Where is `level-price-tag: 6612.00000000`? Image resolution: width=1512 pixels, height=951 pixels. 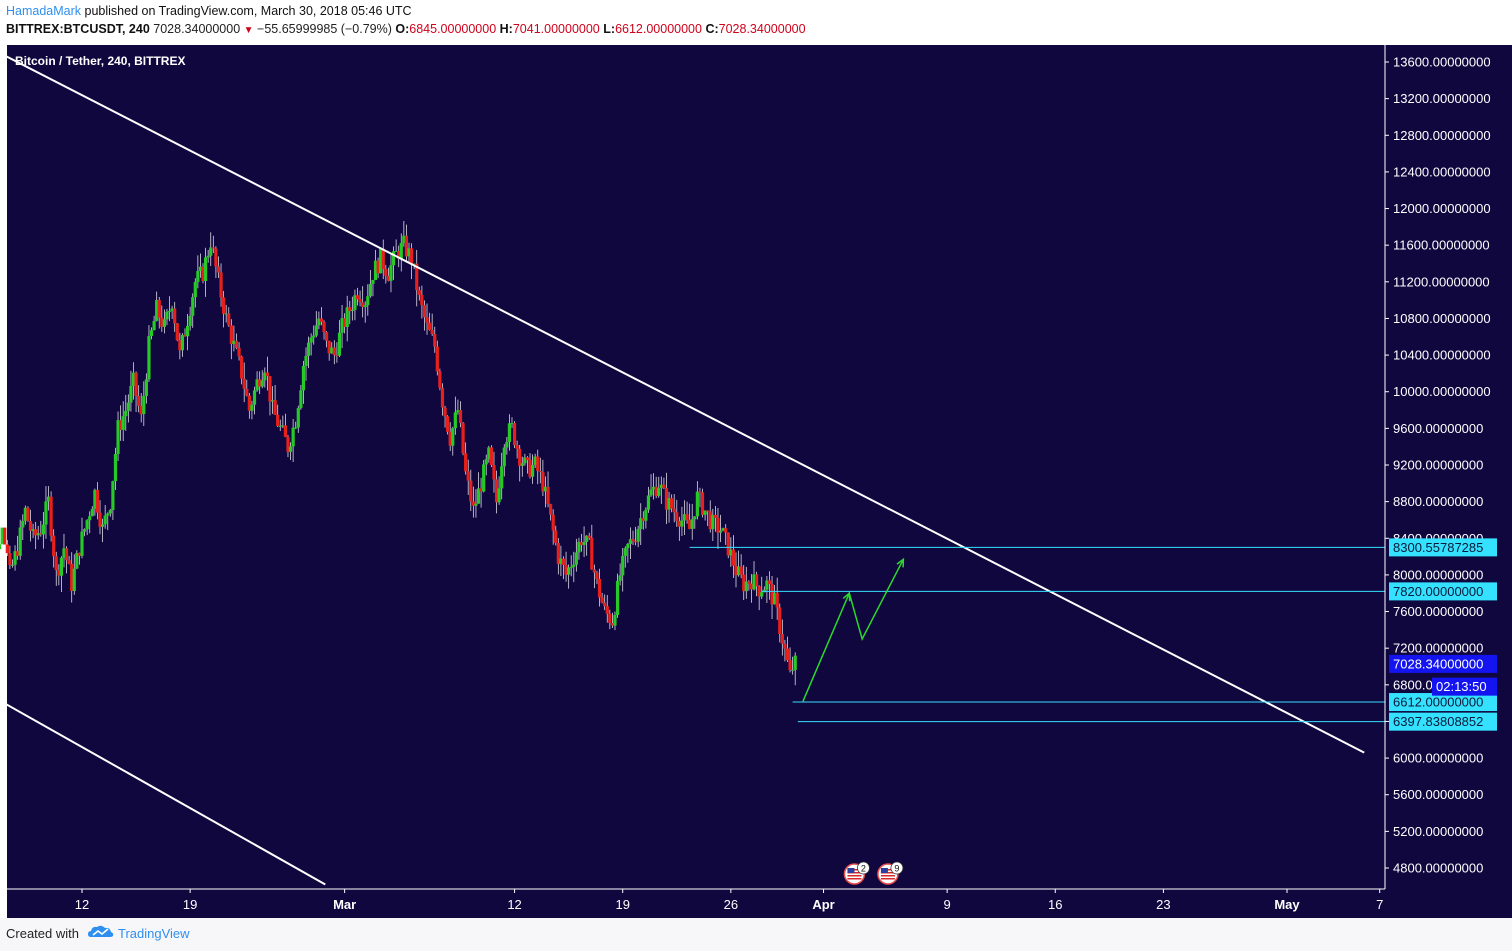 level-price-tag: 6612.00000000 is located at coordinates (1438, 702).